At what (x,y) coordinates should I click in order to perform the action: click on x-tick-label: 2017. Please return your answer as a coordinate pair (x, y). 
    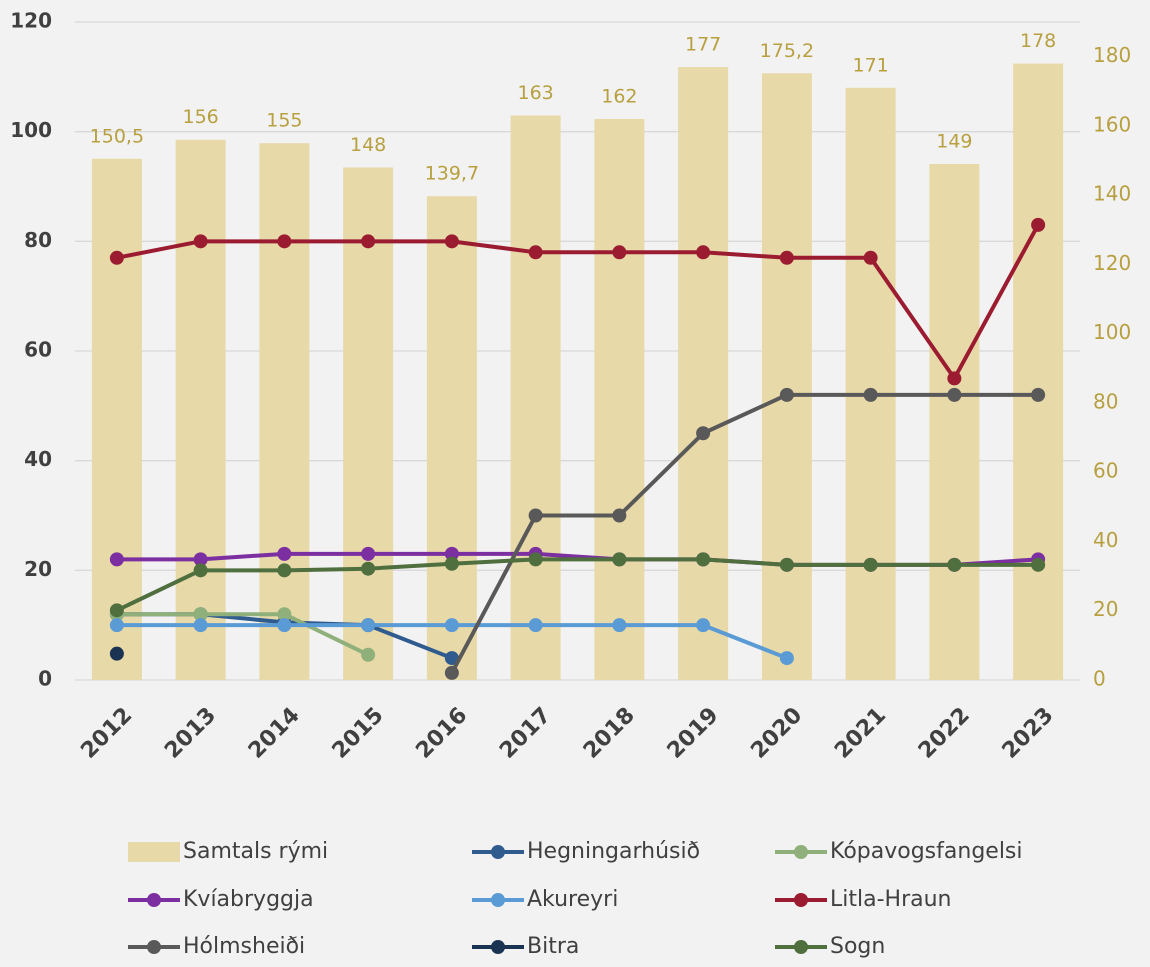
    Looking at the image, I should click on (525, 733).